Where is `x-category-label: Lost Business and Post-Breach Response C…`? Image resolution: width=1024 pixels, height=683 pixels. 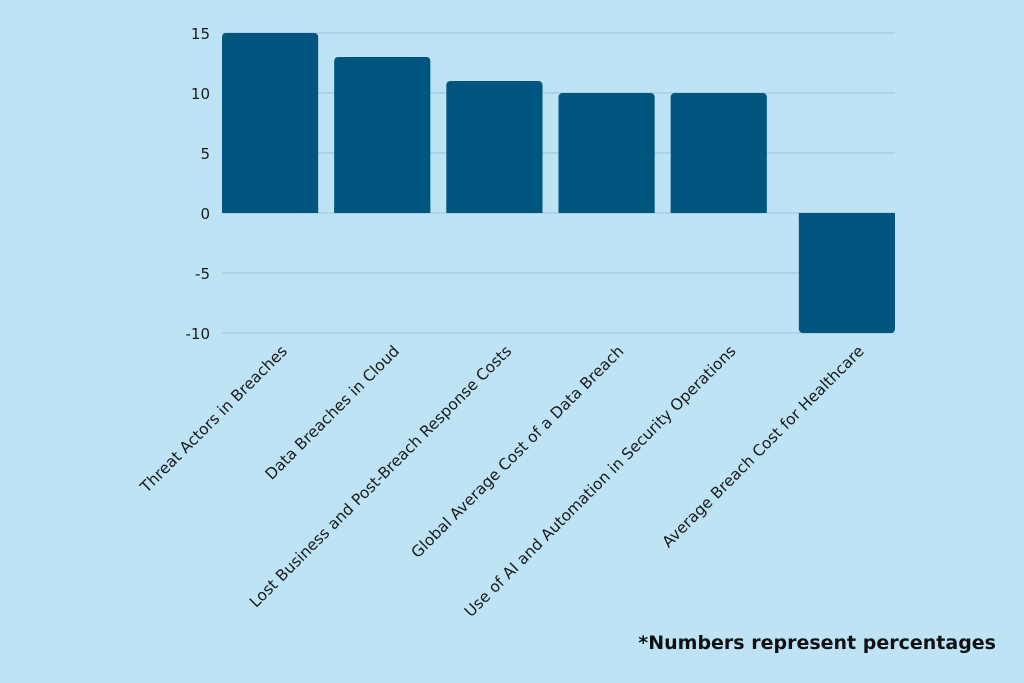 x-category-label: Lost Business and Post-Breach Response C… is located at coordinates (380, 476).